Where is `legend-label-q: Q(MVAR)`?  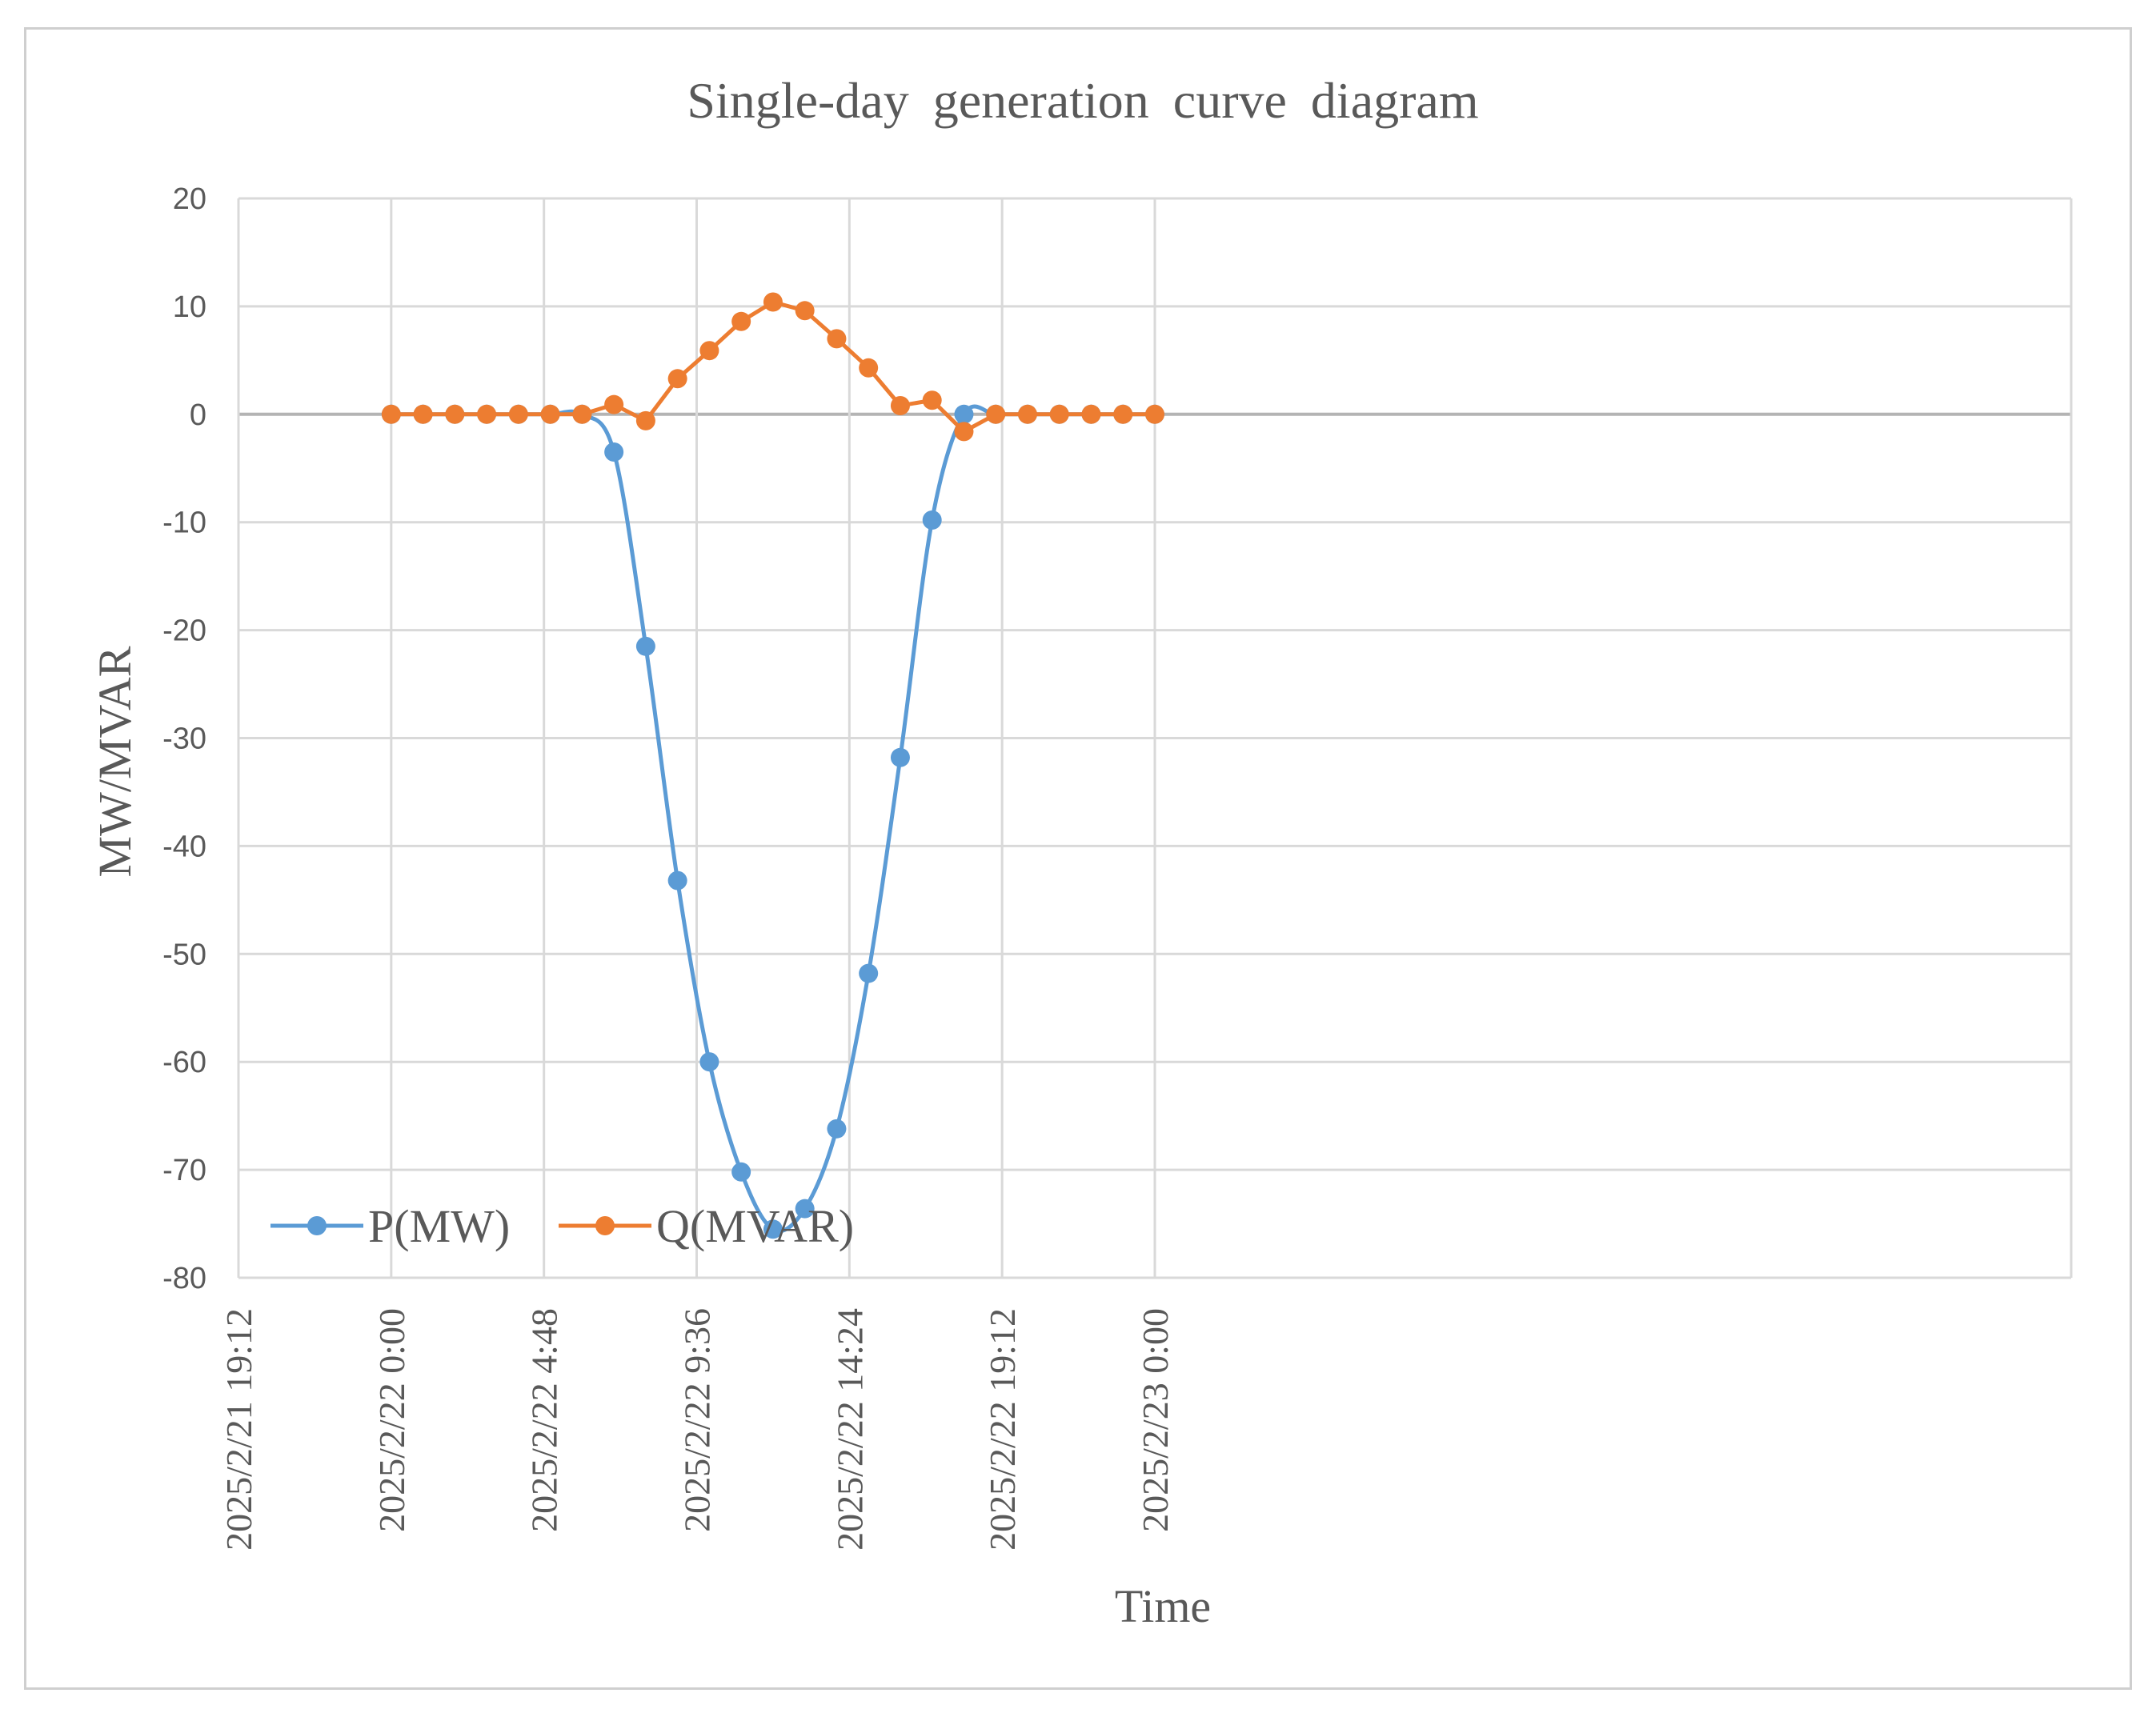
legend-label-q: Q(MVAR) is located at coordinates (755, 1226).